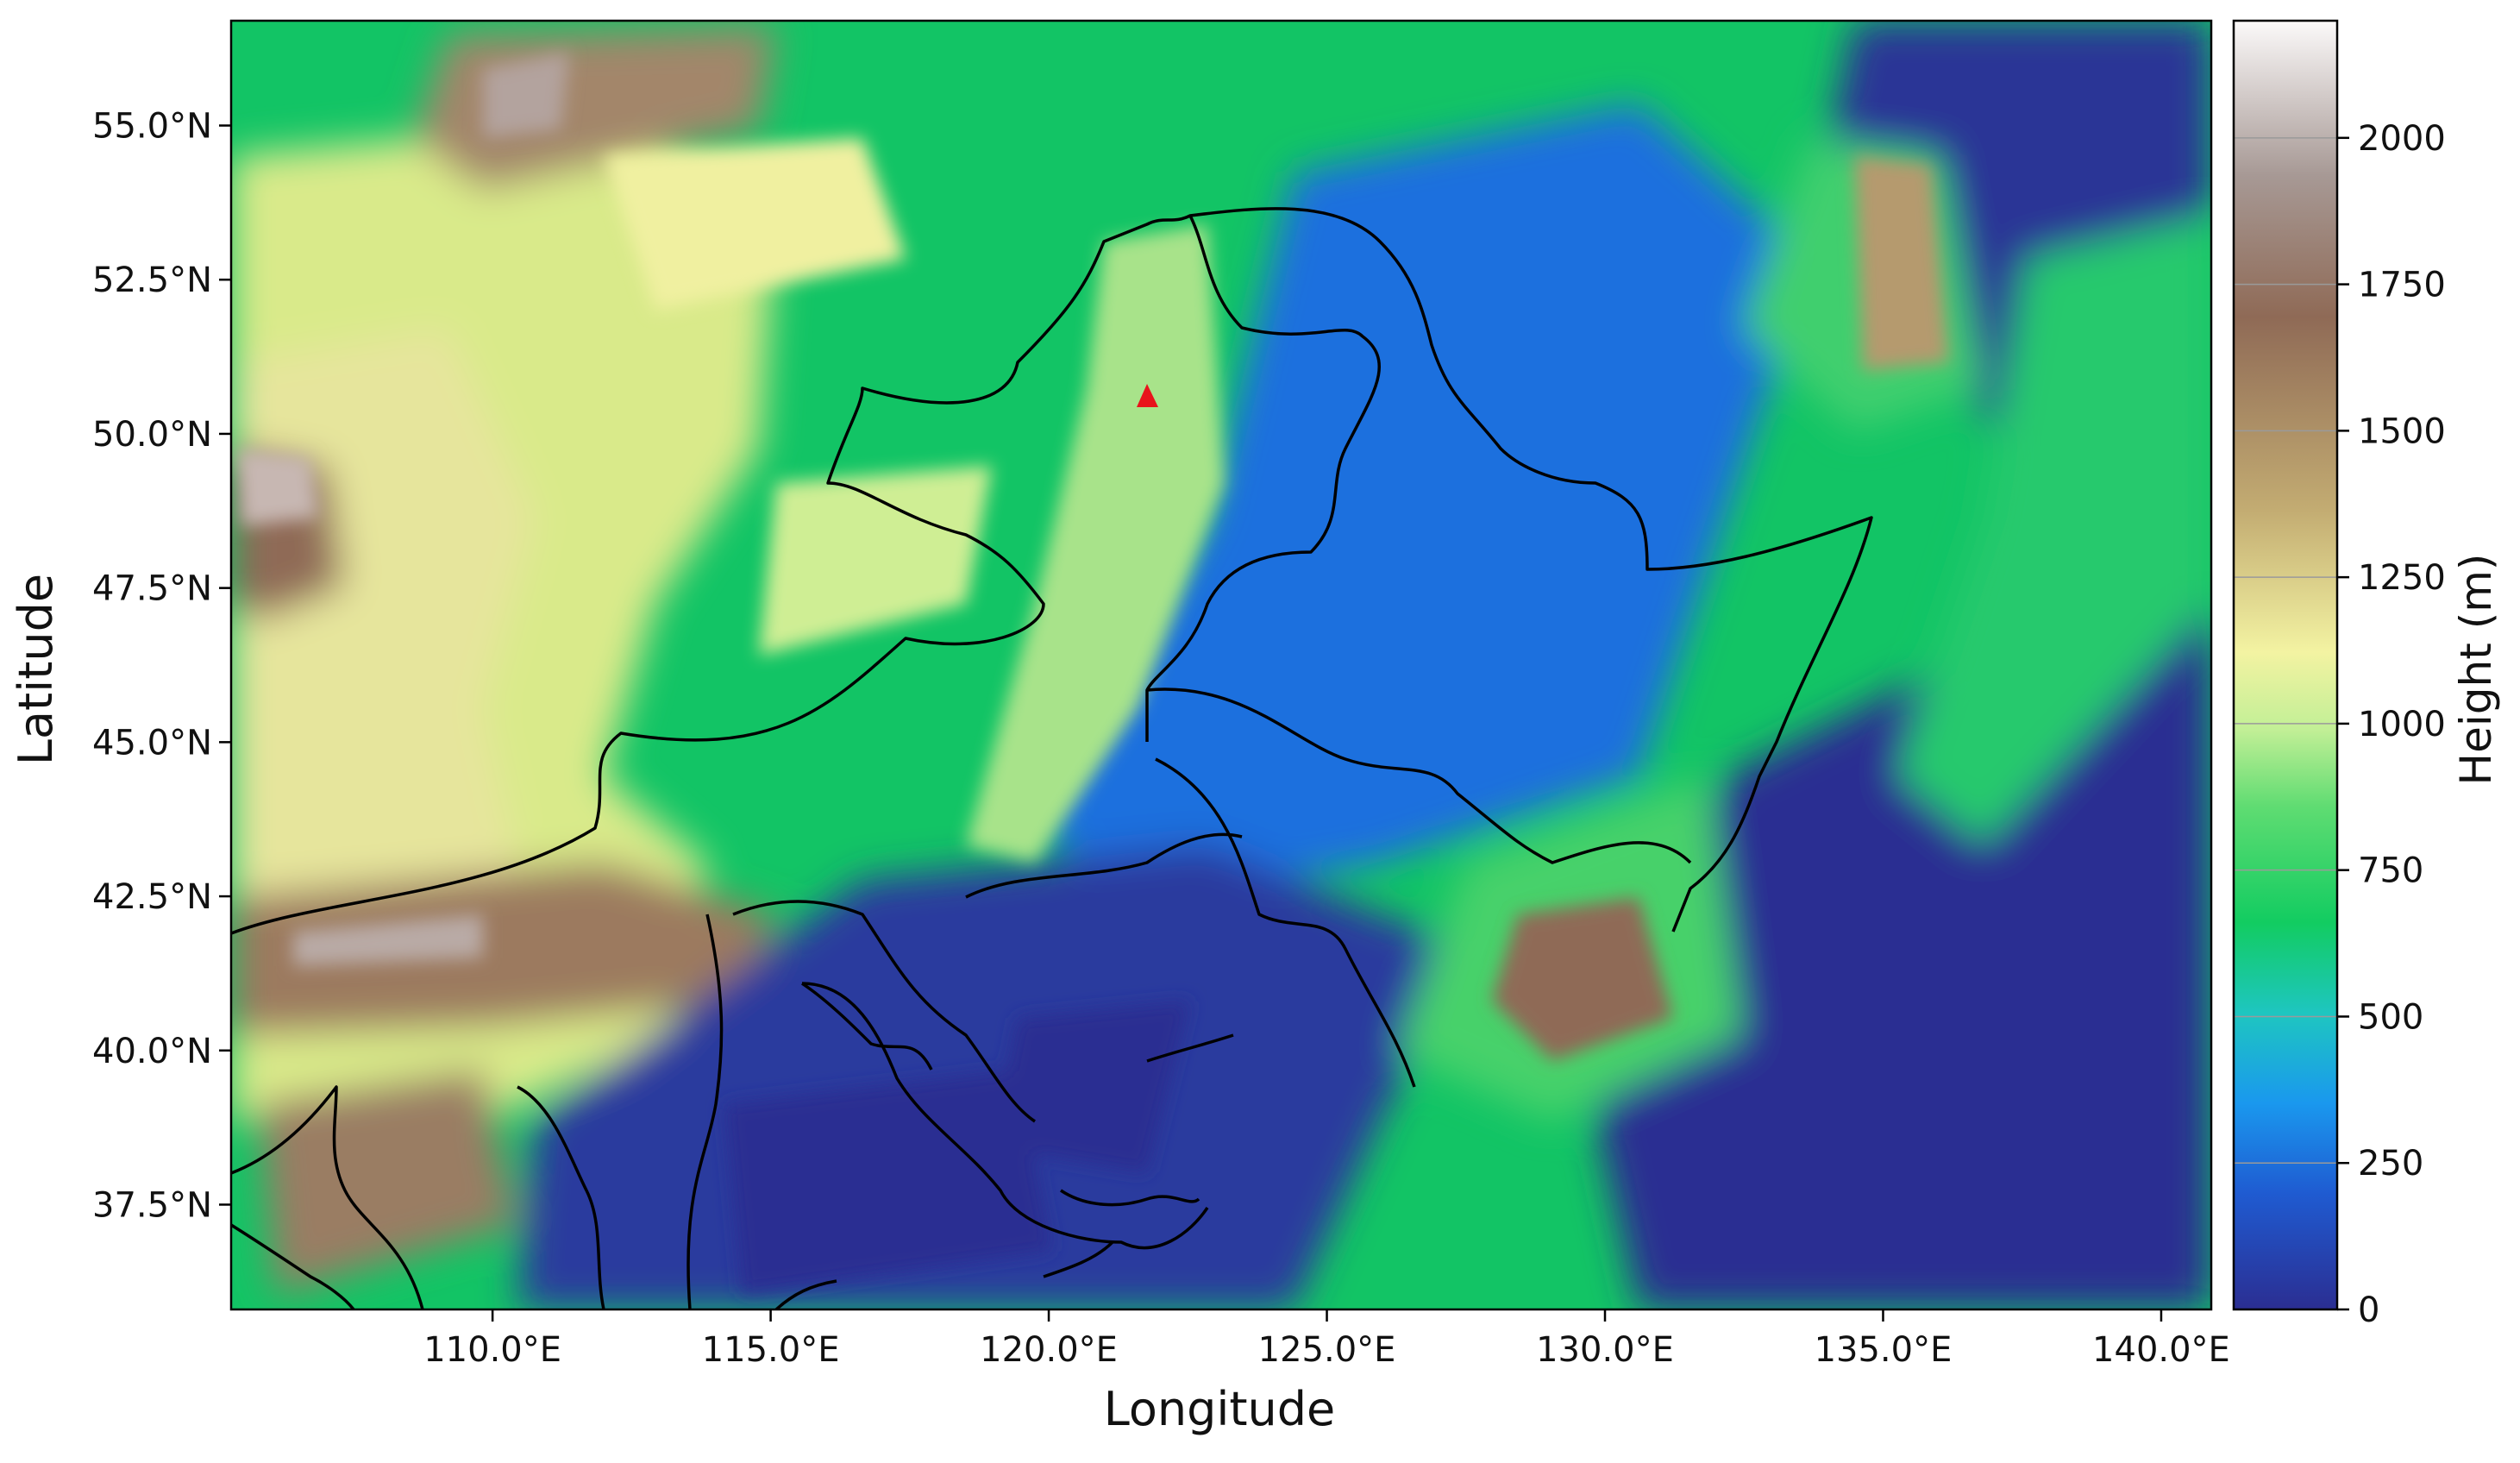 Image resolution: width=2520 pixels, height=1463 pixels. Describe the element at coordinates (1091, 1087) in the screenshot. I see `liaodong-bay-sea` at that location.